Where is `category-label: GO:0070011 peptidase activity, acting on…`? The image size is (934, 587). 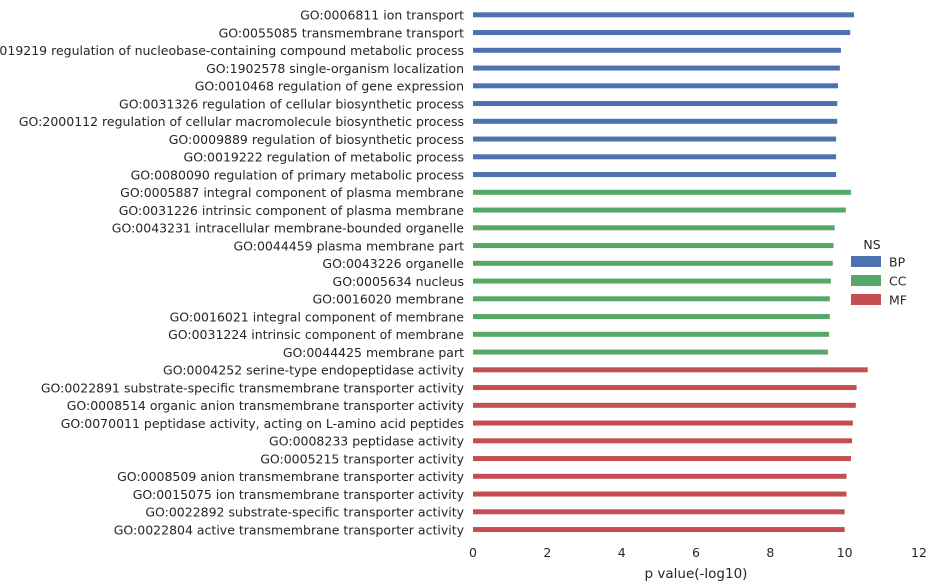
category-label: GO:0070011 peptidase activity, acting on… is located at coordinates (262, 423).